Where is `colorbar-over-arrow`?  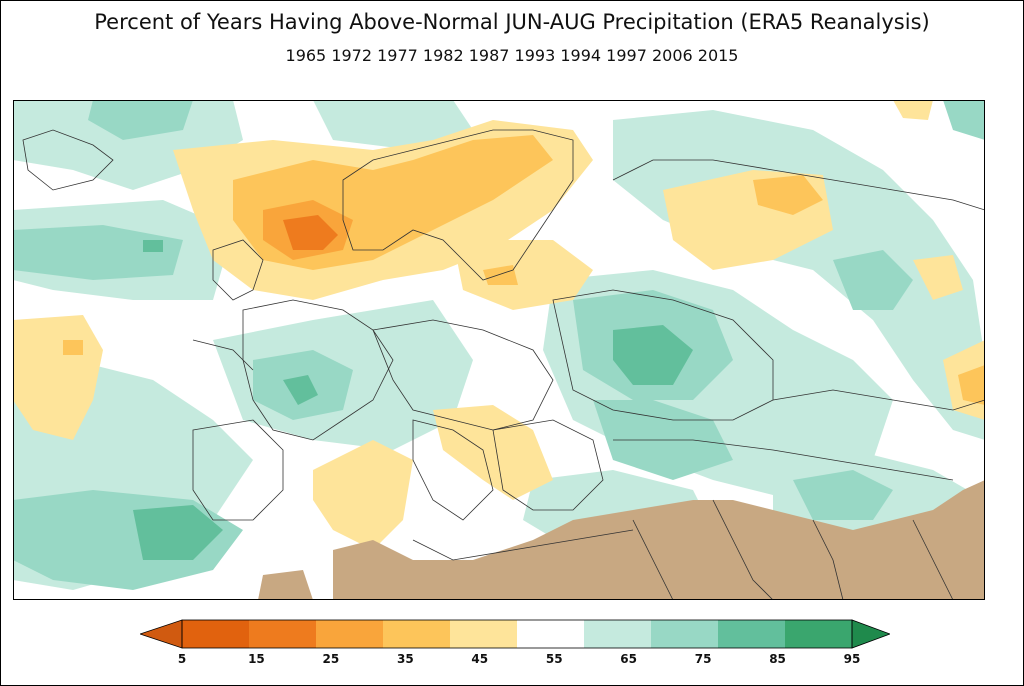 colorbar-over-arrow is located at coordinates (870, 634).